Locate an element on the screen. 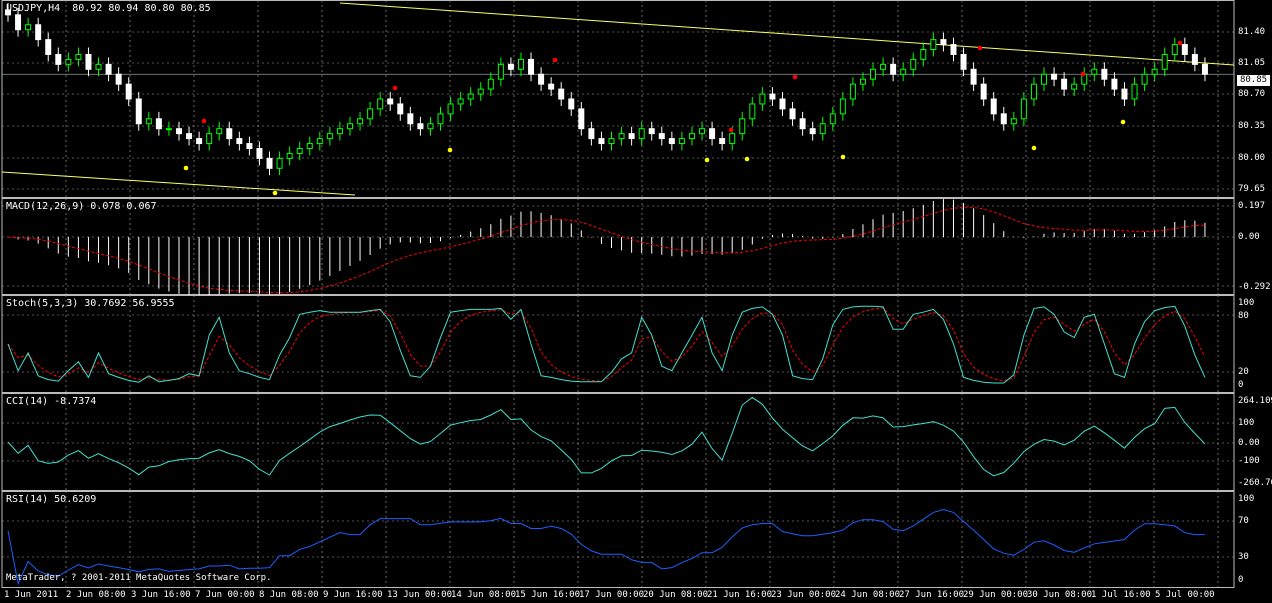  x-axis-label: 8 Jun 08:00 is located at coordinates (289, 595).